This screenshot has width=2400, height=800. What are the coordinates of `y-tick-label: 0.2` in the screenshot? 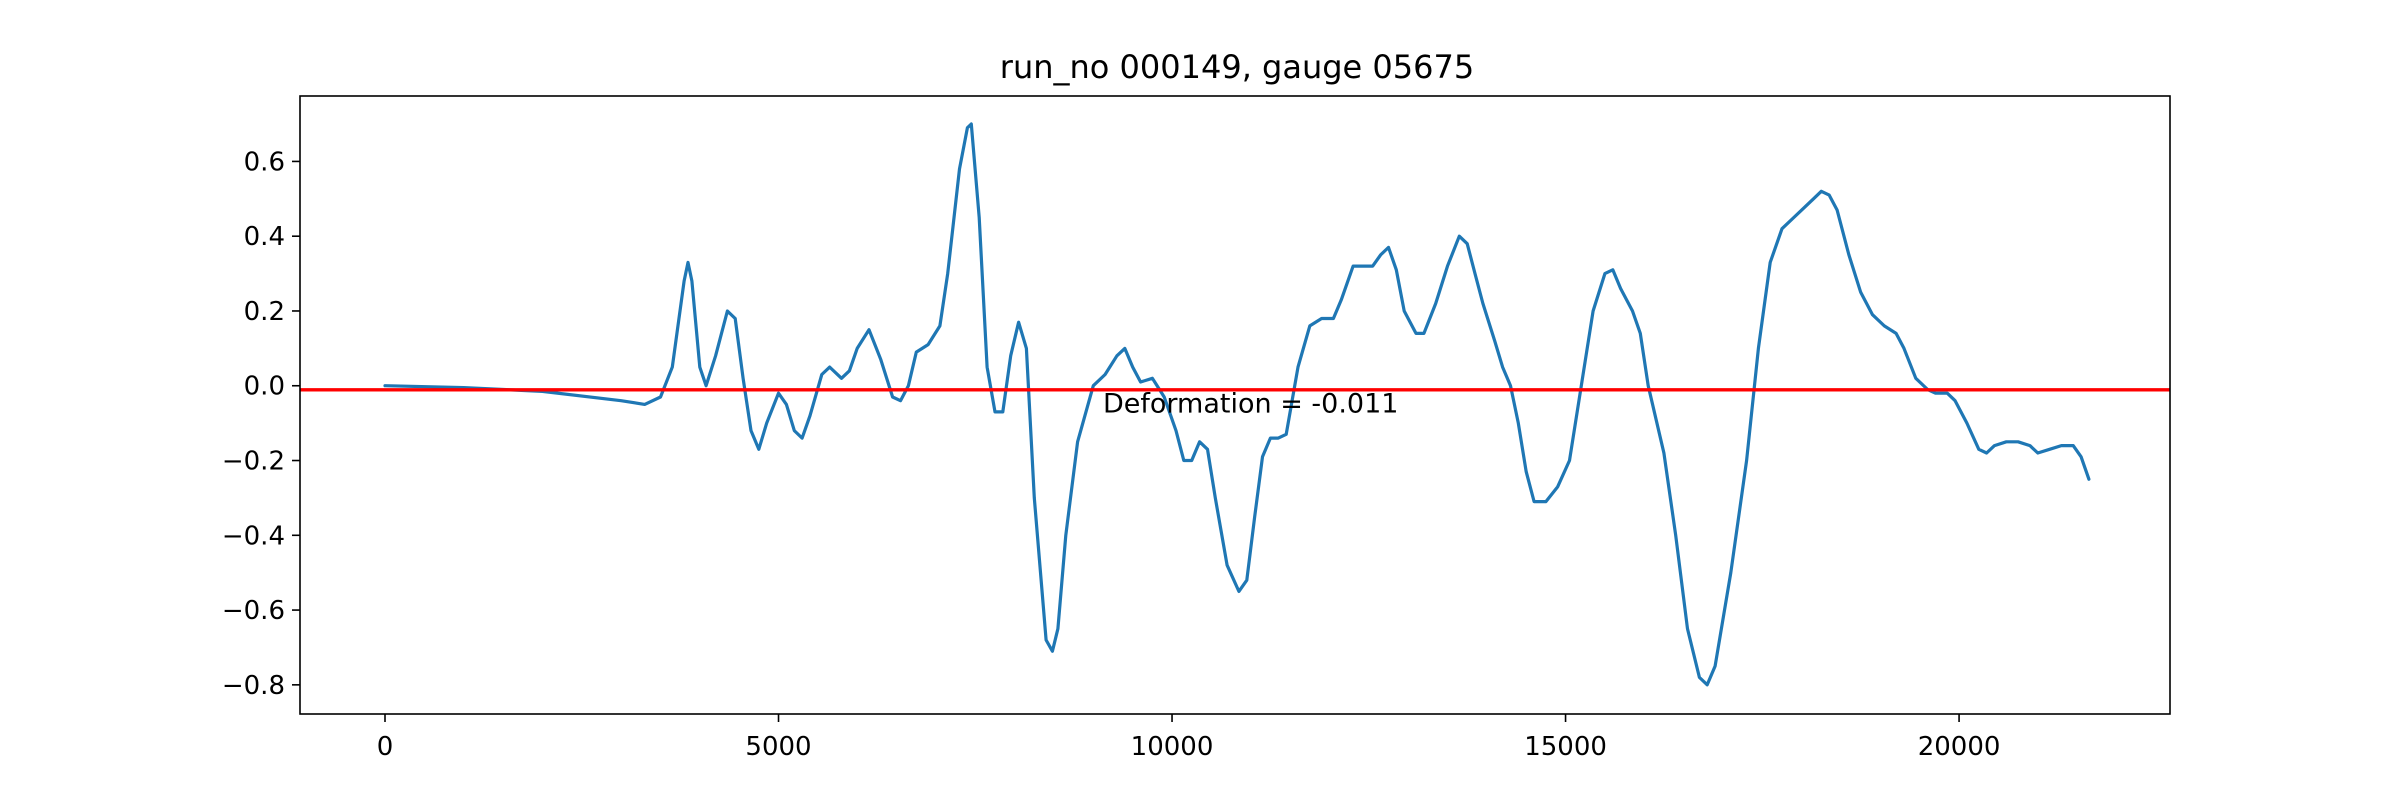 It's located at (264, 312).